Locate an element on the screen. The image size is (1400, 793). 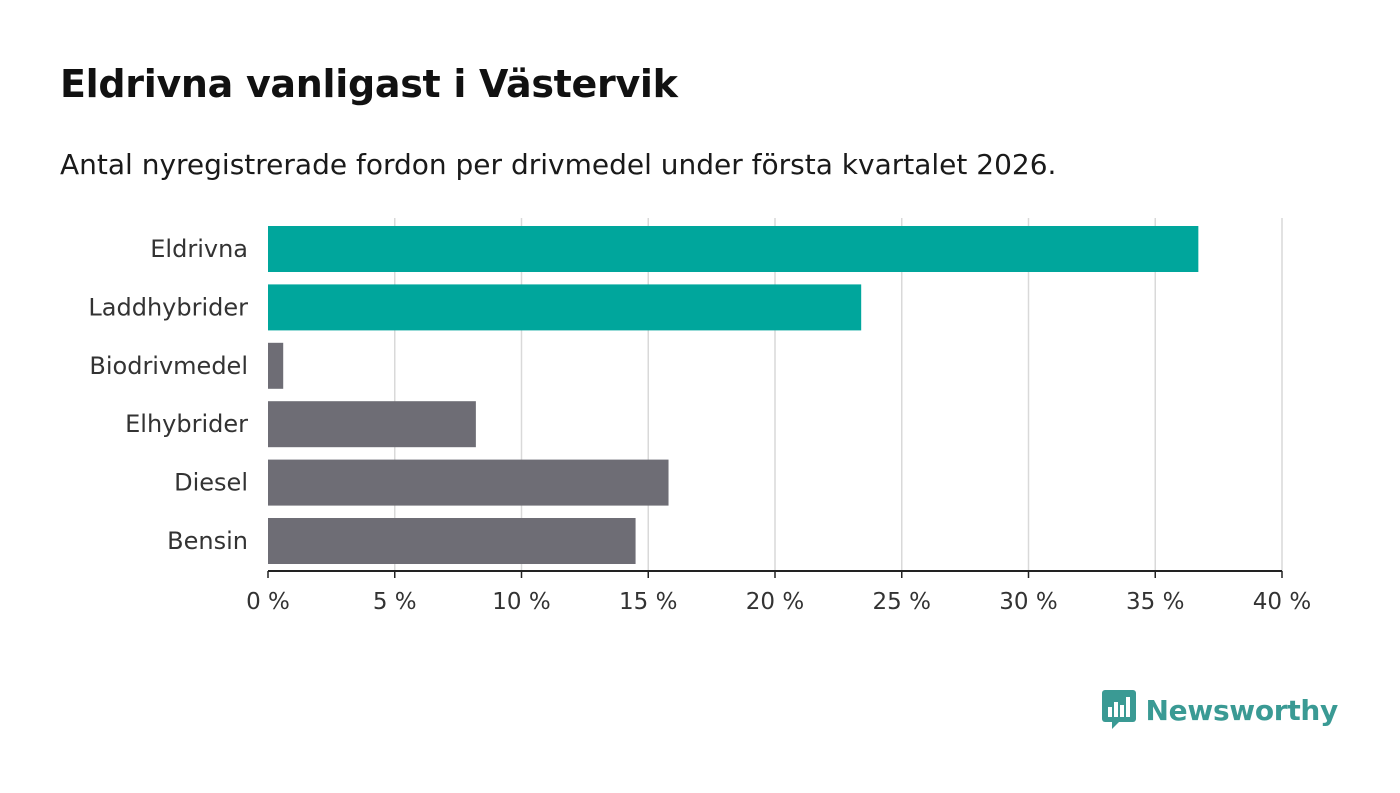
x-tick-label: 0 % is located at coordinates (268, 602).